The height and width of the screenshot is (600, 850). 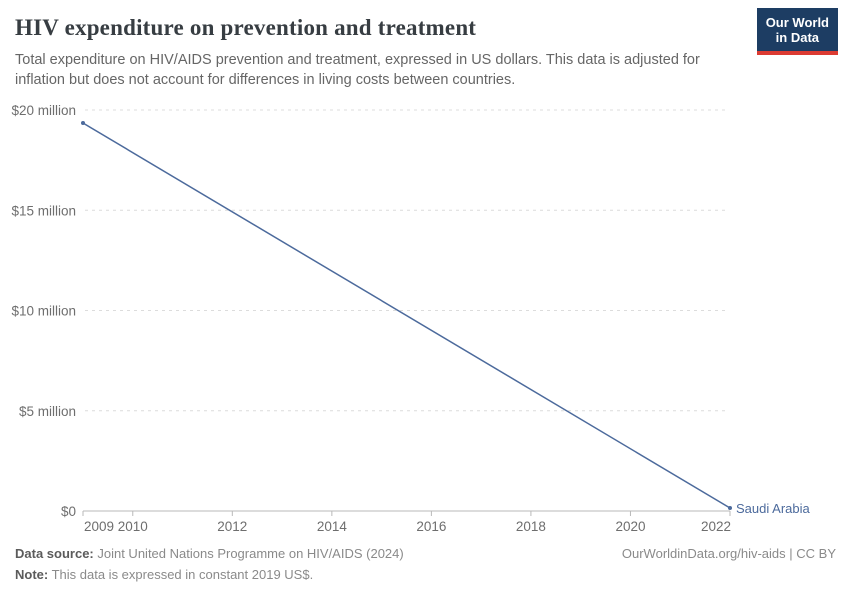 What do you see at coordinates (797, 22) in the screenshot?
I see `owid-logo-line1: Our World` at bounding box center [797, 22].